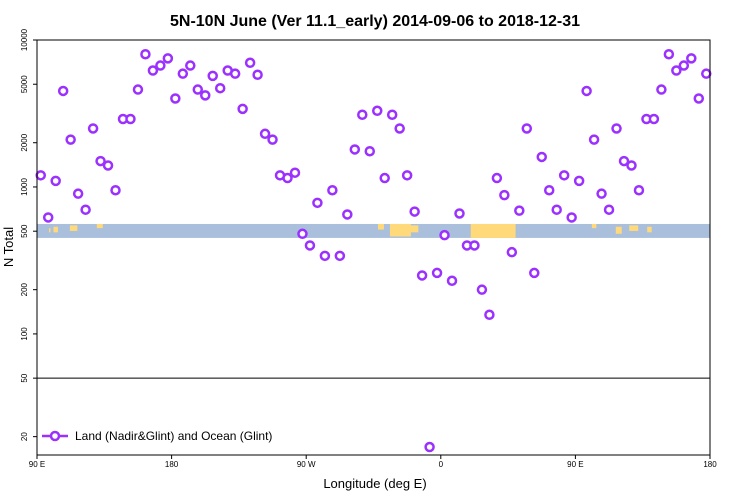 This screenshot has width=750, height=500. What do you see at coordinates (24, 39) in the screenshot?
I see `y-tick-label: 10000` at bounding box center [24, 39].